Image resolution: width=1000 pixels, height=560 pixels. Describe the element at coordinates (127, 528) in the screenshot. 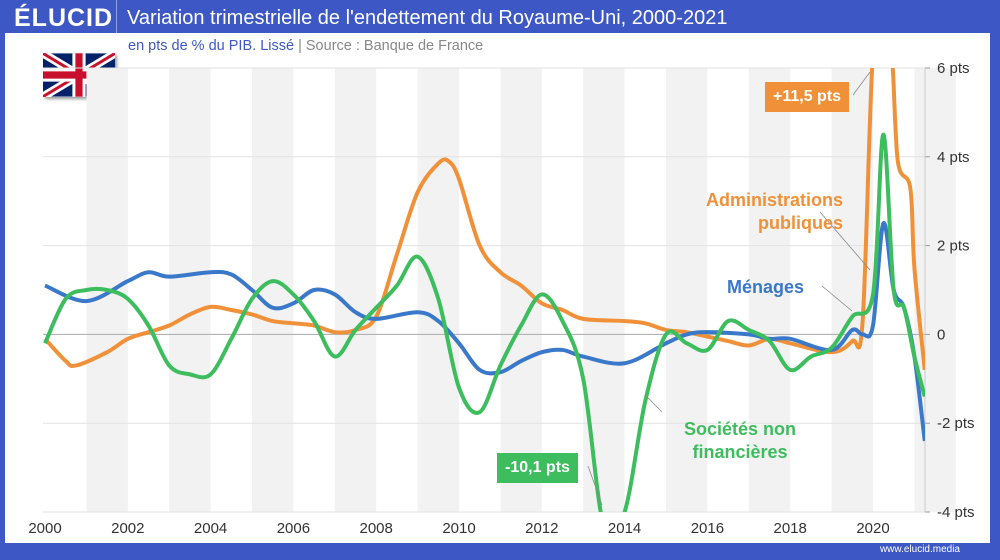

I see `x-tick-label: 2002` at that location.